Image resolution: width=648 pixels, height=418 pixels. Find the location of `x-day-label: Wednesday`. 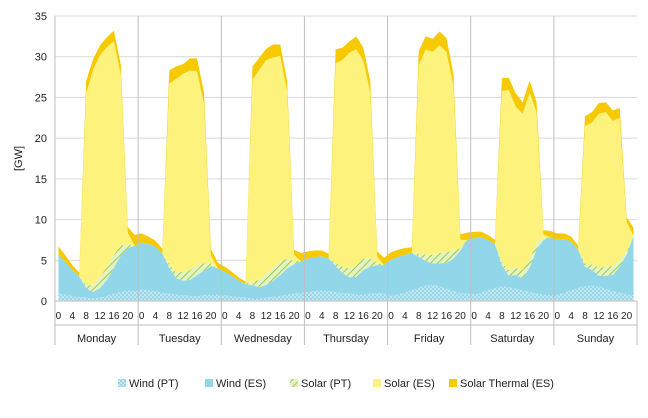

x-day-label: Wednesday is located at coordinates (263, 339).